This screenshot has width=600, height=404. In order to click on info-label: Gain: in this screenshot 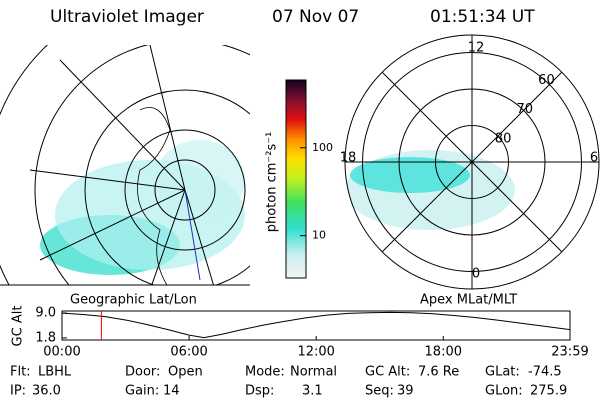, I will do `click(142, 391)`.